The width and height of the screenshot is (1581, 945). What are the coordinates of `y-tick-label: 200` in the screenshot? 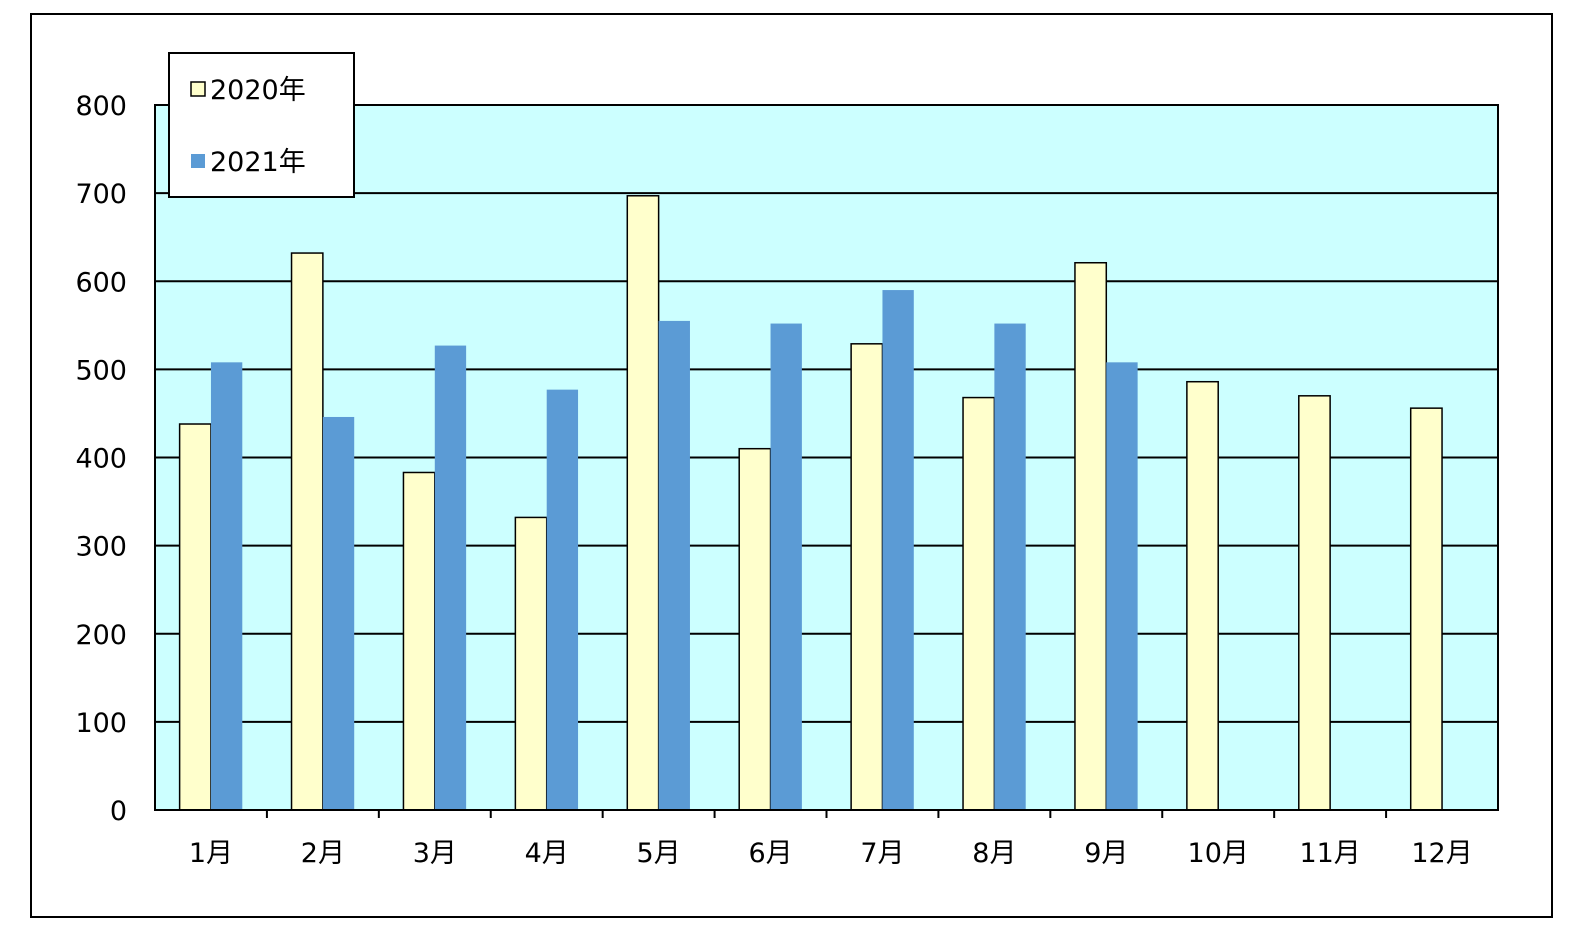 It's located at (101, 635).